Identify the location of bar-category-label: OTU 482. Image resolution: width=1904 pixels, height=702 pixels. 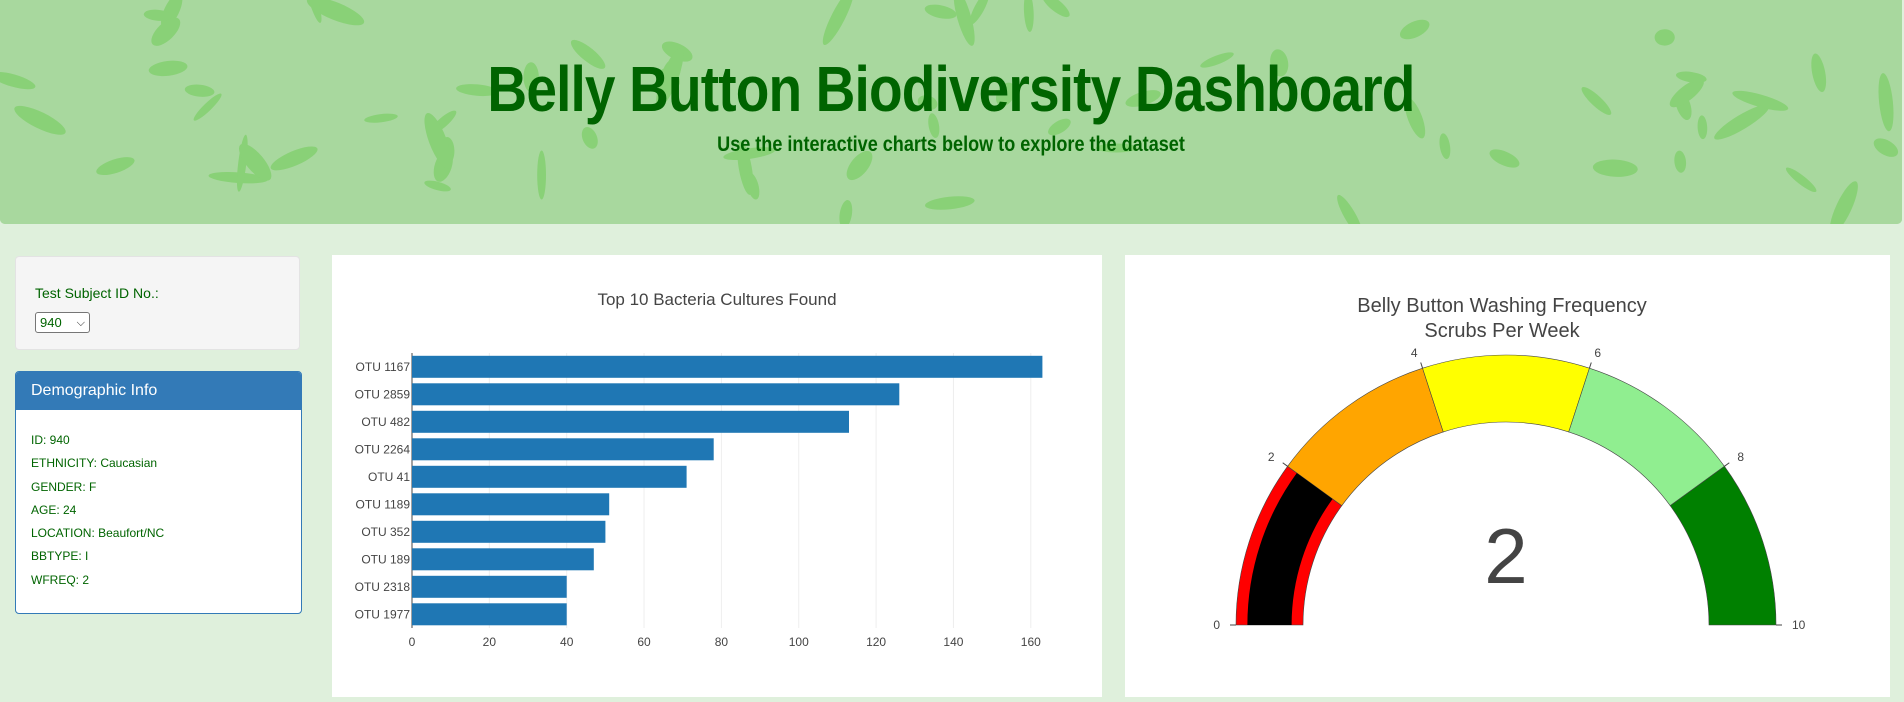
(385, 422).